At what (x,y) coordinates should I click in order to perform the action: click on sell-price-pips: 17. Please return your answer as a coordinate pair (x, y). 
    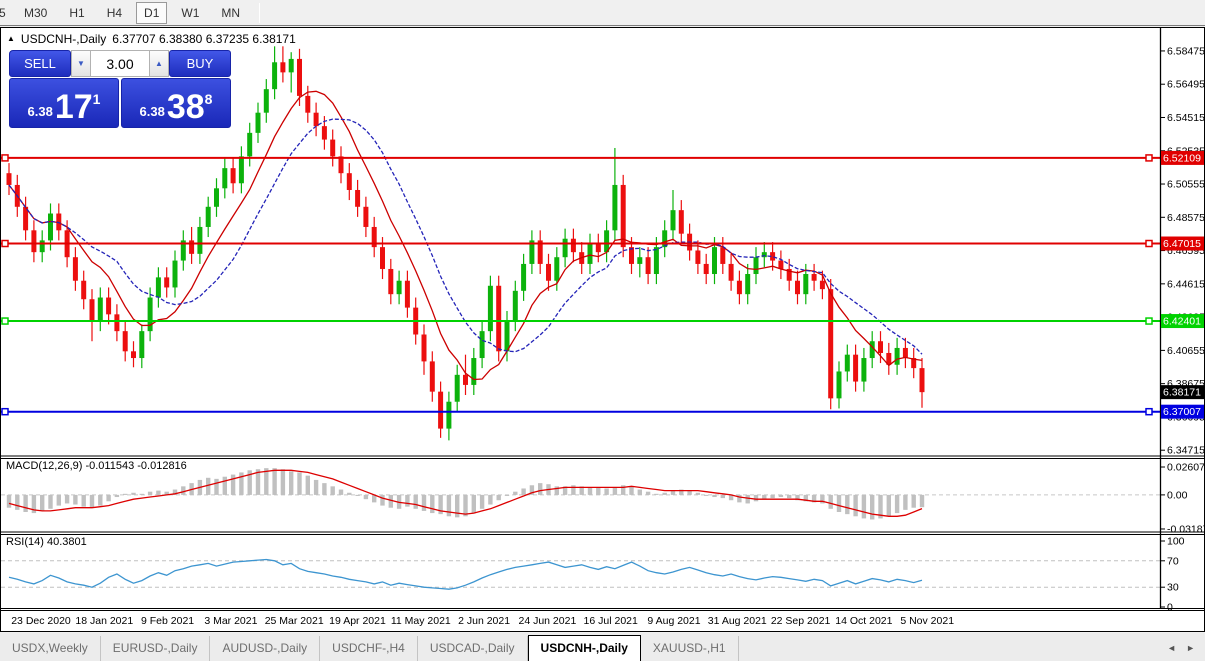
    Looking at the image, I should click on (73, 107).